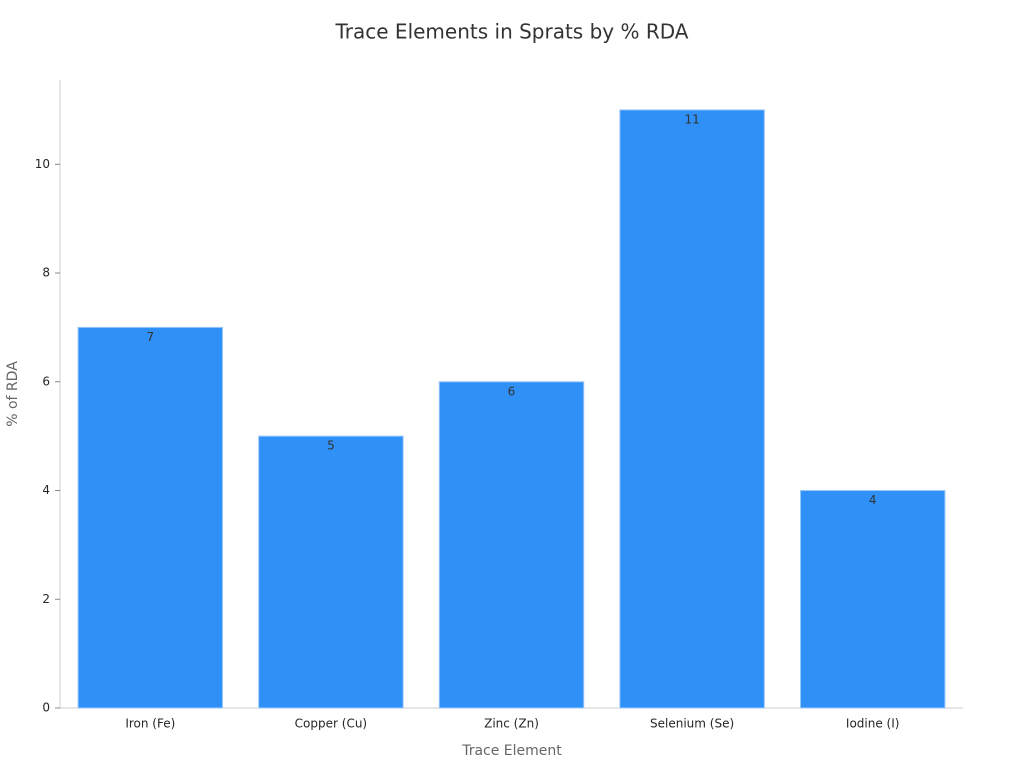  I want to click on y-tick-label: 4, so click(46, 490).